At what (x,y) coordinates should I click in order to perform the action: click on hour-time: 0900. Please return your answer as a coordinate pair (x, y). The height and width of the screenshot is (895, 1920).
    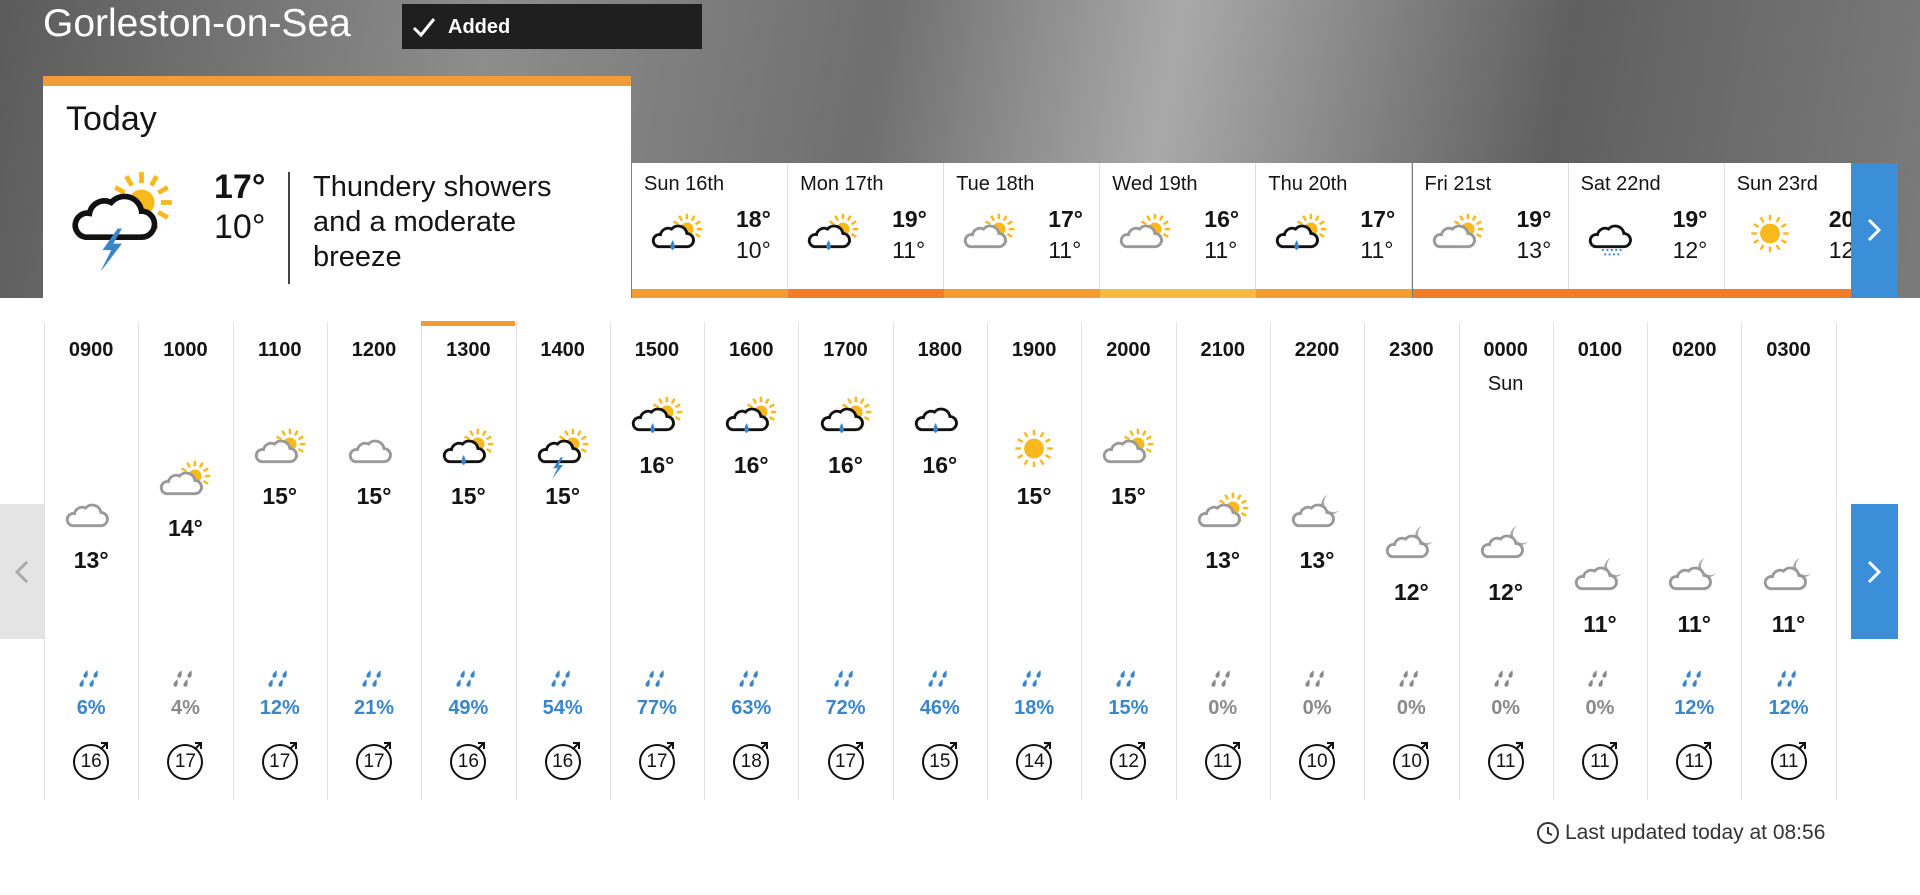
    Looking at the image, I should click on (91, 350).